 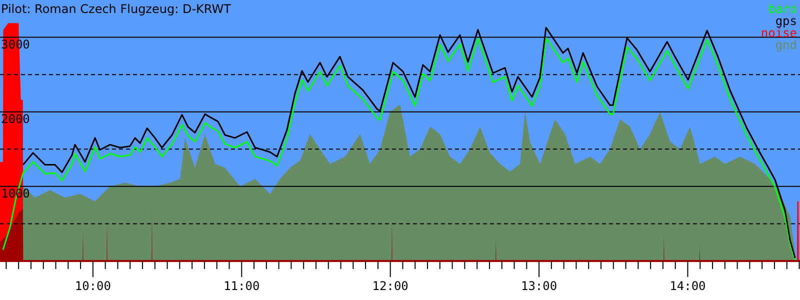 What do you see at coordinates (92, 286) in the screenshot?
I see `x-tick-label: 10:00` at bounding box center [92, 286].